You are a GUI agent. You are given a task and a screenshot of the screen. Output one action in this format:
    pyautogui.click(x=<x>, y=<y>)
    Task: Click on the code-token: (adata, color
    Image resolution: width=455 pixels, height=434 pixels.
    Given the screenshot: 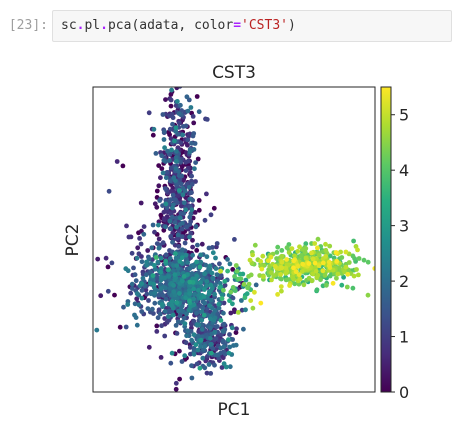 What is the action you would take?
    pyautogui.click(x=182, y=25)
    